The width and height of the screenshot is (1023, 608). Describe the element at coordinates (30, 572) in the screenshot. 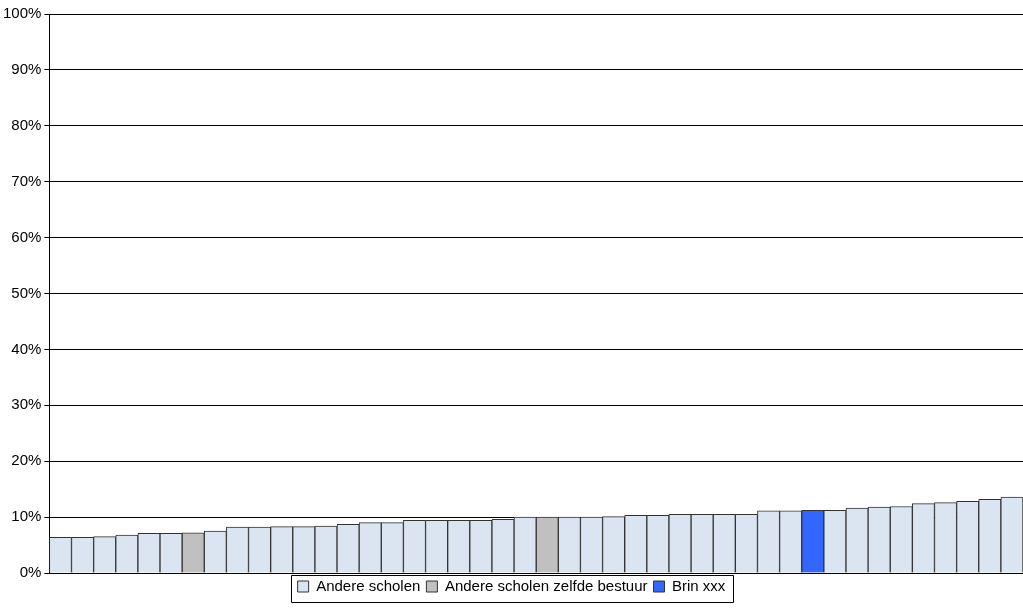

I see `y-tick-label: 0%` at that location.